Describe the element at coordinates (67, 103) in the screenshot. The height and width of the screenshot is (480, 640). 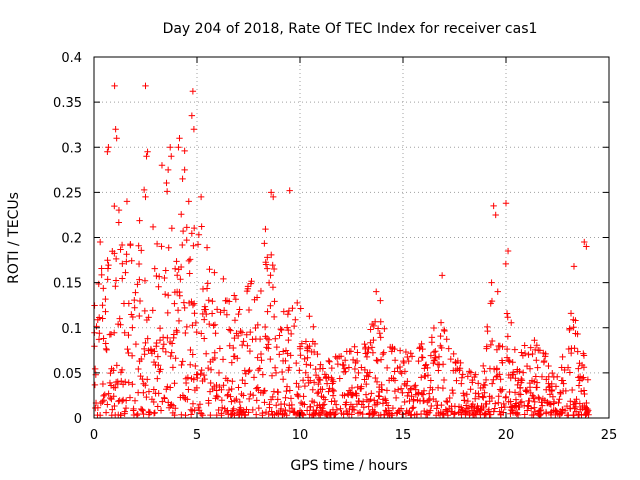
I see `y-tick-label: 0.35` at that location.